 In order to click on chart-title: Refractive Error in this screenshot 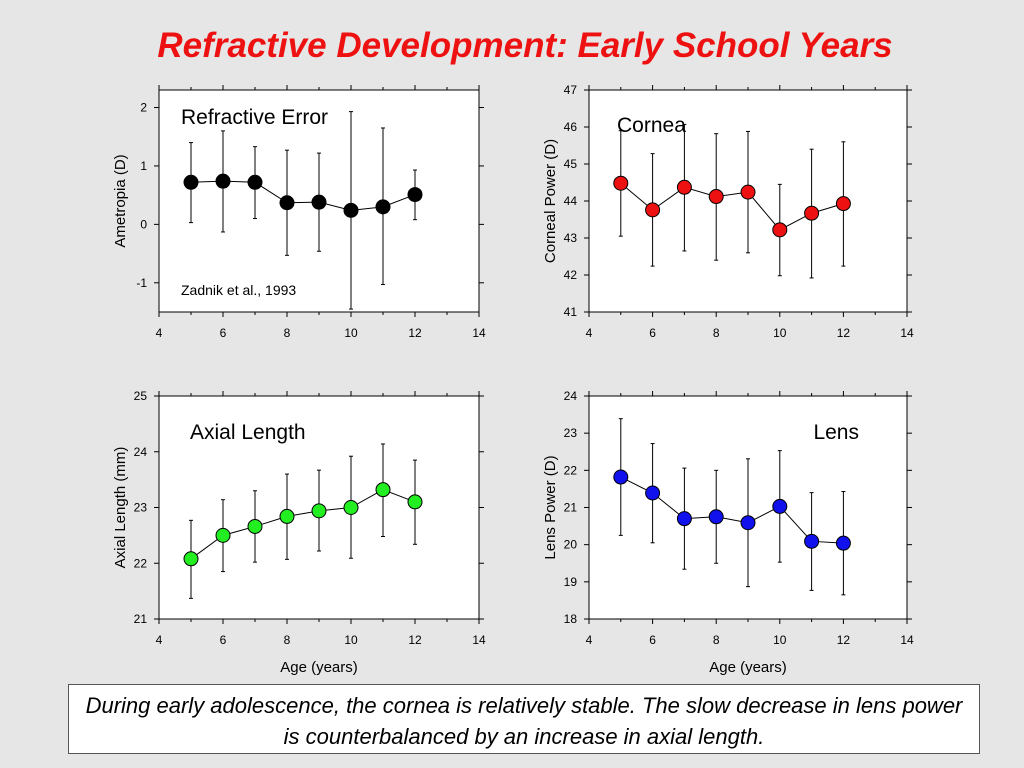, I will do `click(254, 117)`.